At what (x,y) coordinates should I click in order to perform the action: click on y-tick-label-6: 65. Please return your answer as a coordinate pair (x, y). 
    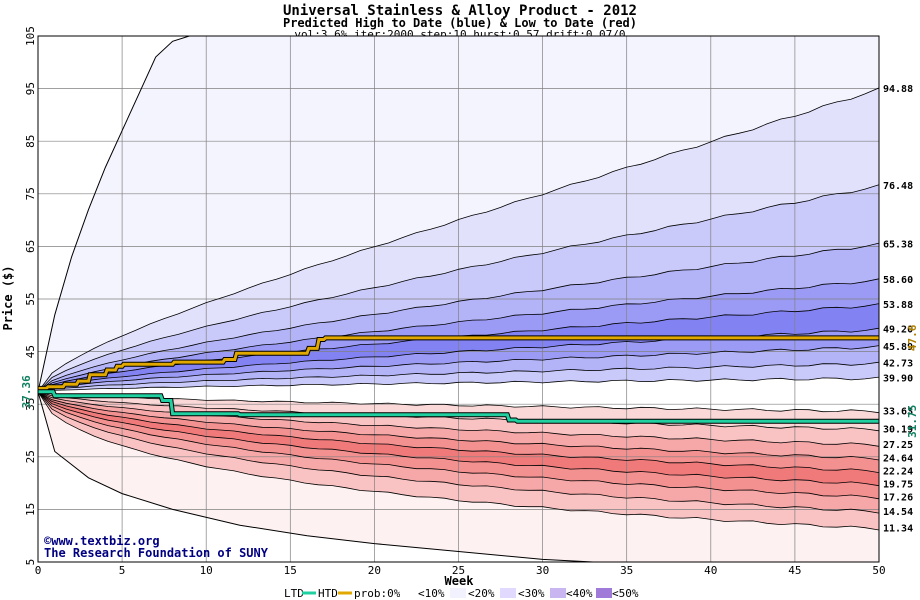
    Looking at the image, I should click on (30, 246).